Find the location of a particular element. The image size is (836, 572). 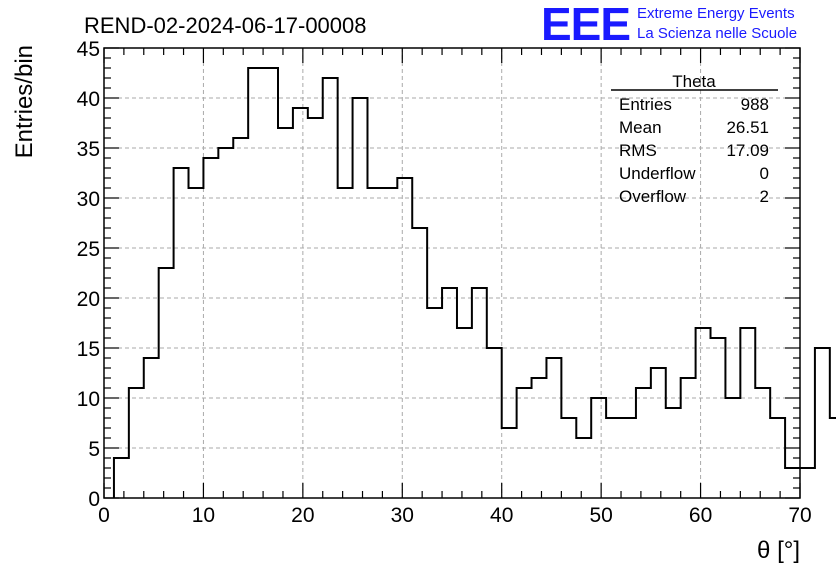

x-tick-label: 60 is located at coordinates (700, 515).